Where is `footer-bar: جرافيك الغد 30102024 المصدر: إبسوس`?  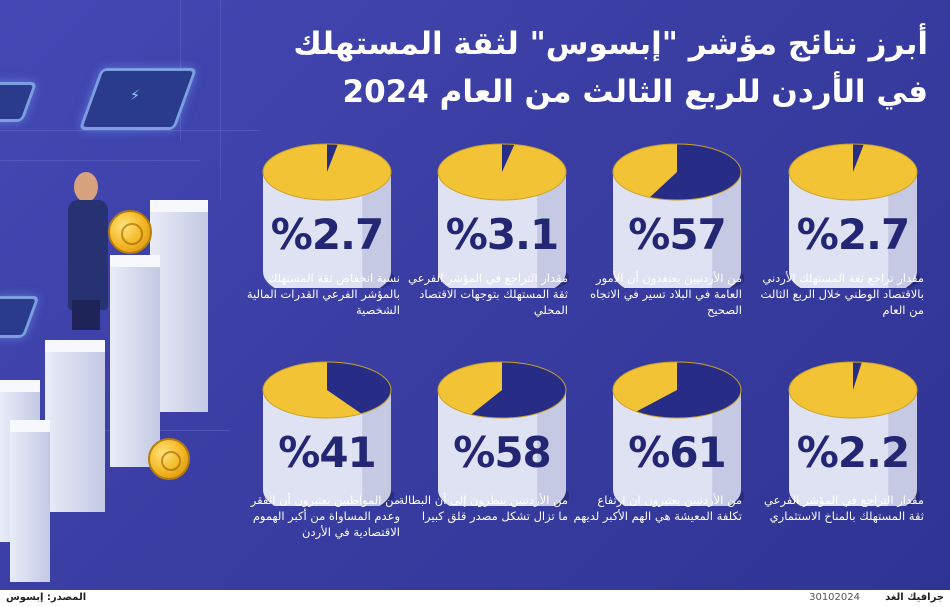 footer-bar: جرافيك الغد 30102024 المصدر: إبسوس is located at coordinates (475, 598).